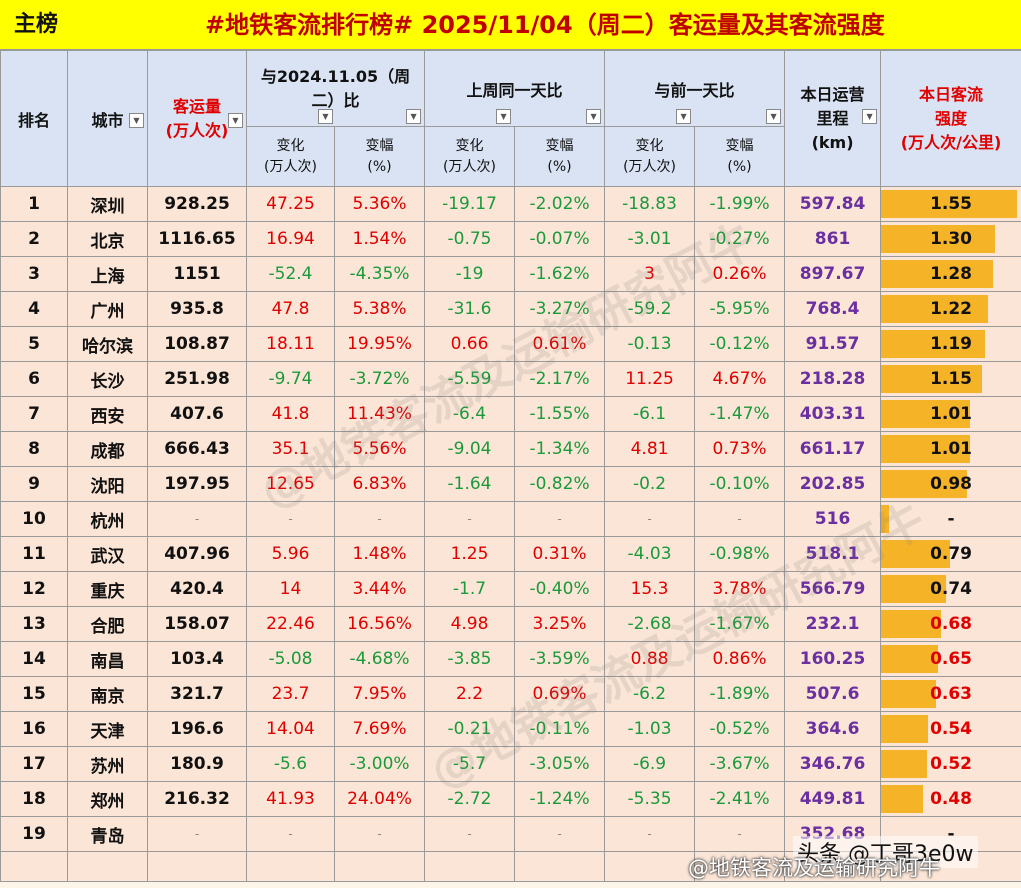 Image resolution: width=1021 pixels, height=888 pixels. I want to click on volume-cell: 108.87, so click(197, 344).